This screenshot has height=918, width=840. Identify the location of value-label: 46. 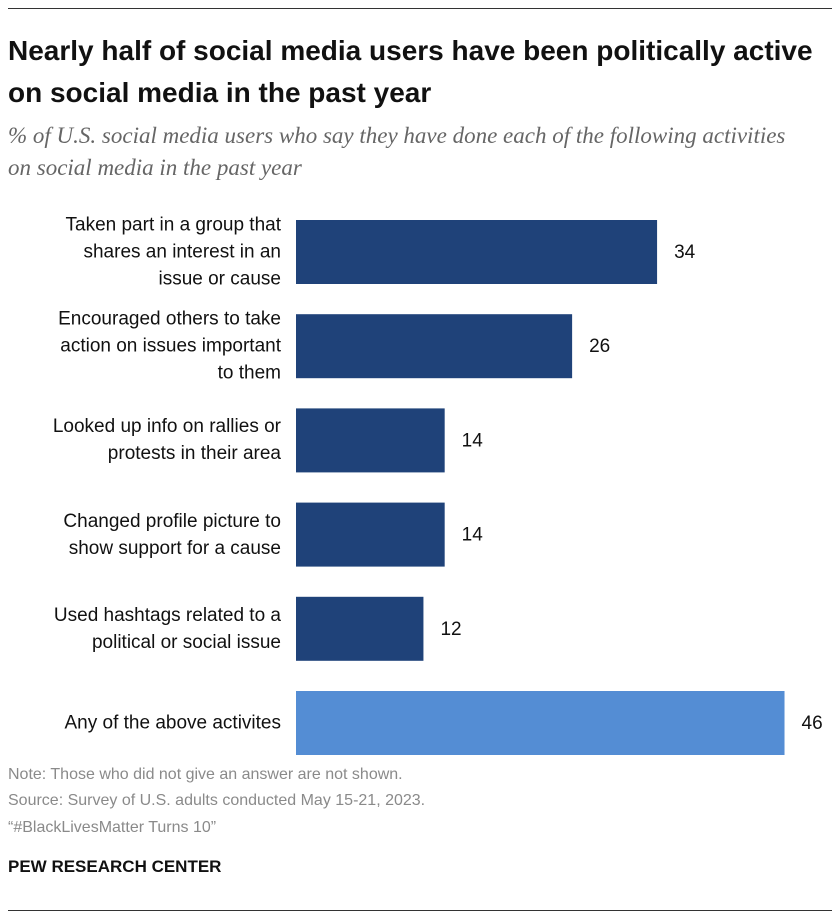
(812, 723).